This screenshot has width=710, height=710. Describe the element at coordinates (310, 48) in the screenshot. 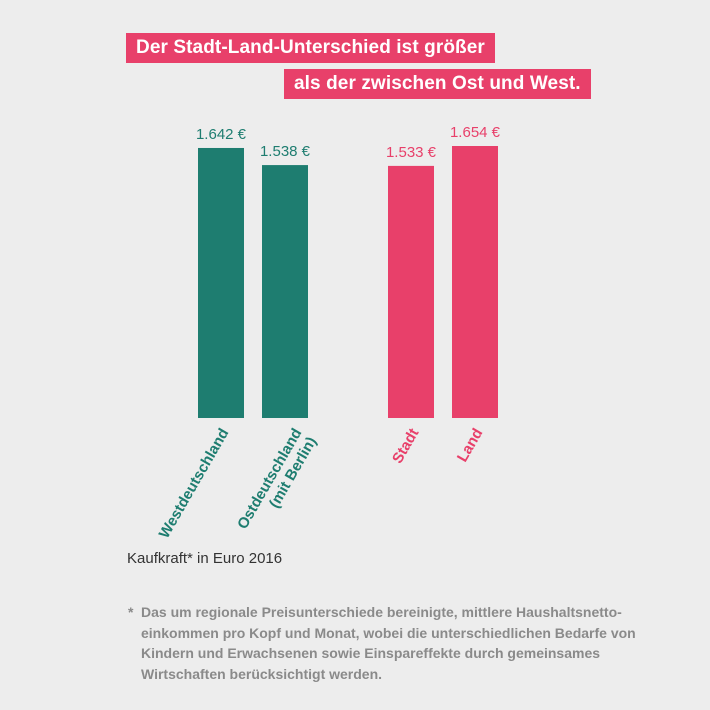

I see `title-line-1: Der Stadt-Land-Unterschied ist größer` at that location.